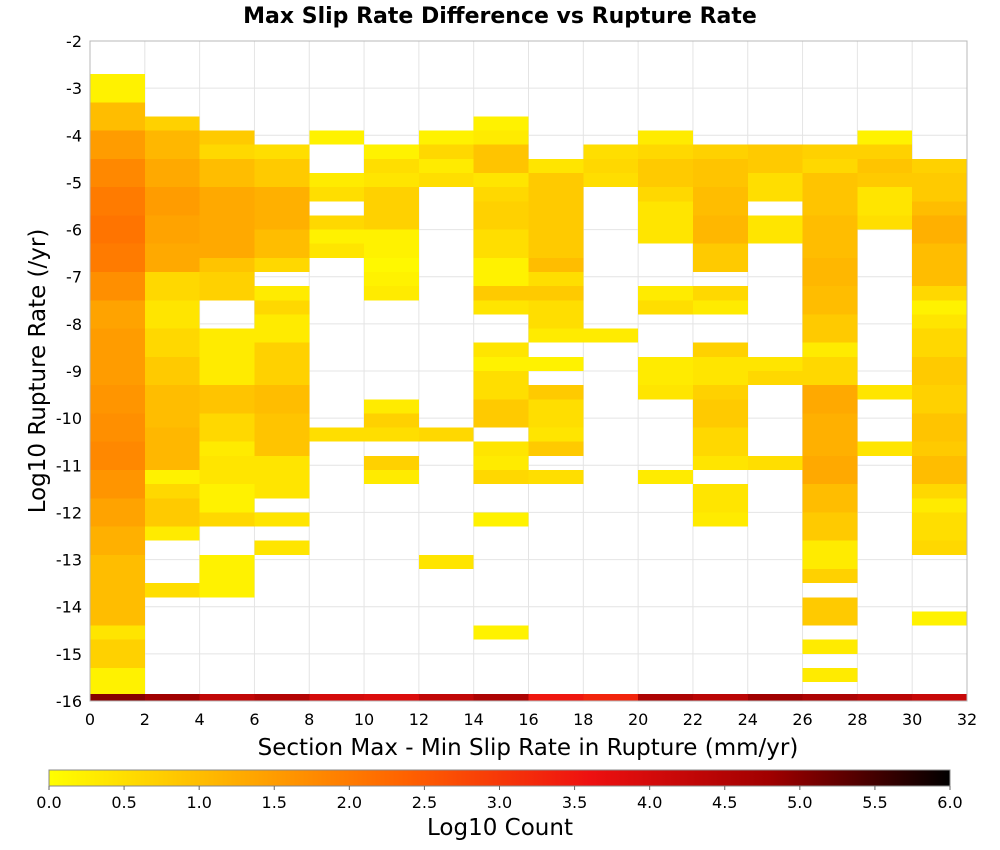 This screenshot has width=1000, height=850. Describe the element at coordinates (499, 802) in the screenshot. I see `colorbar-tick-label: 3.0` at that location.